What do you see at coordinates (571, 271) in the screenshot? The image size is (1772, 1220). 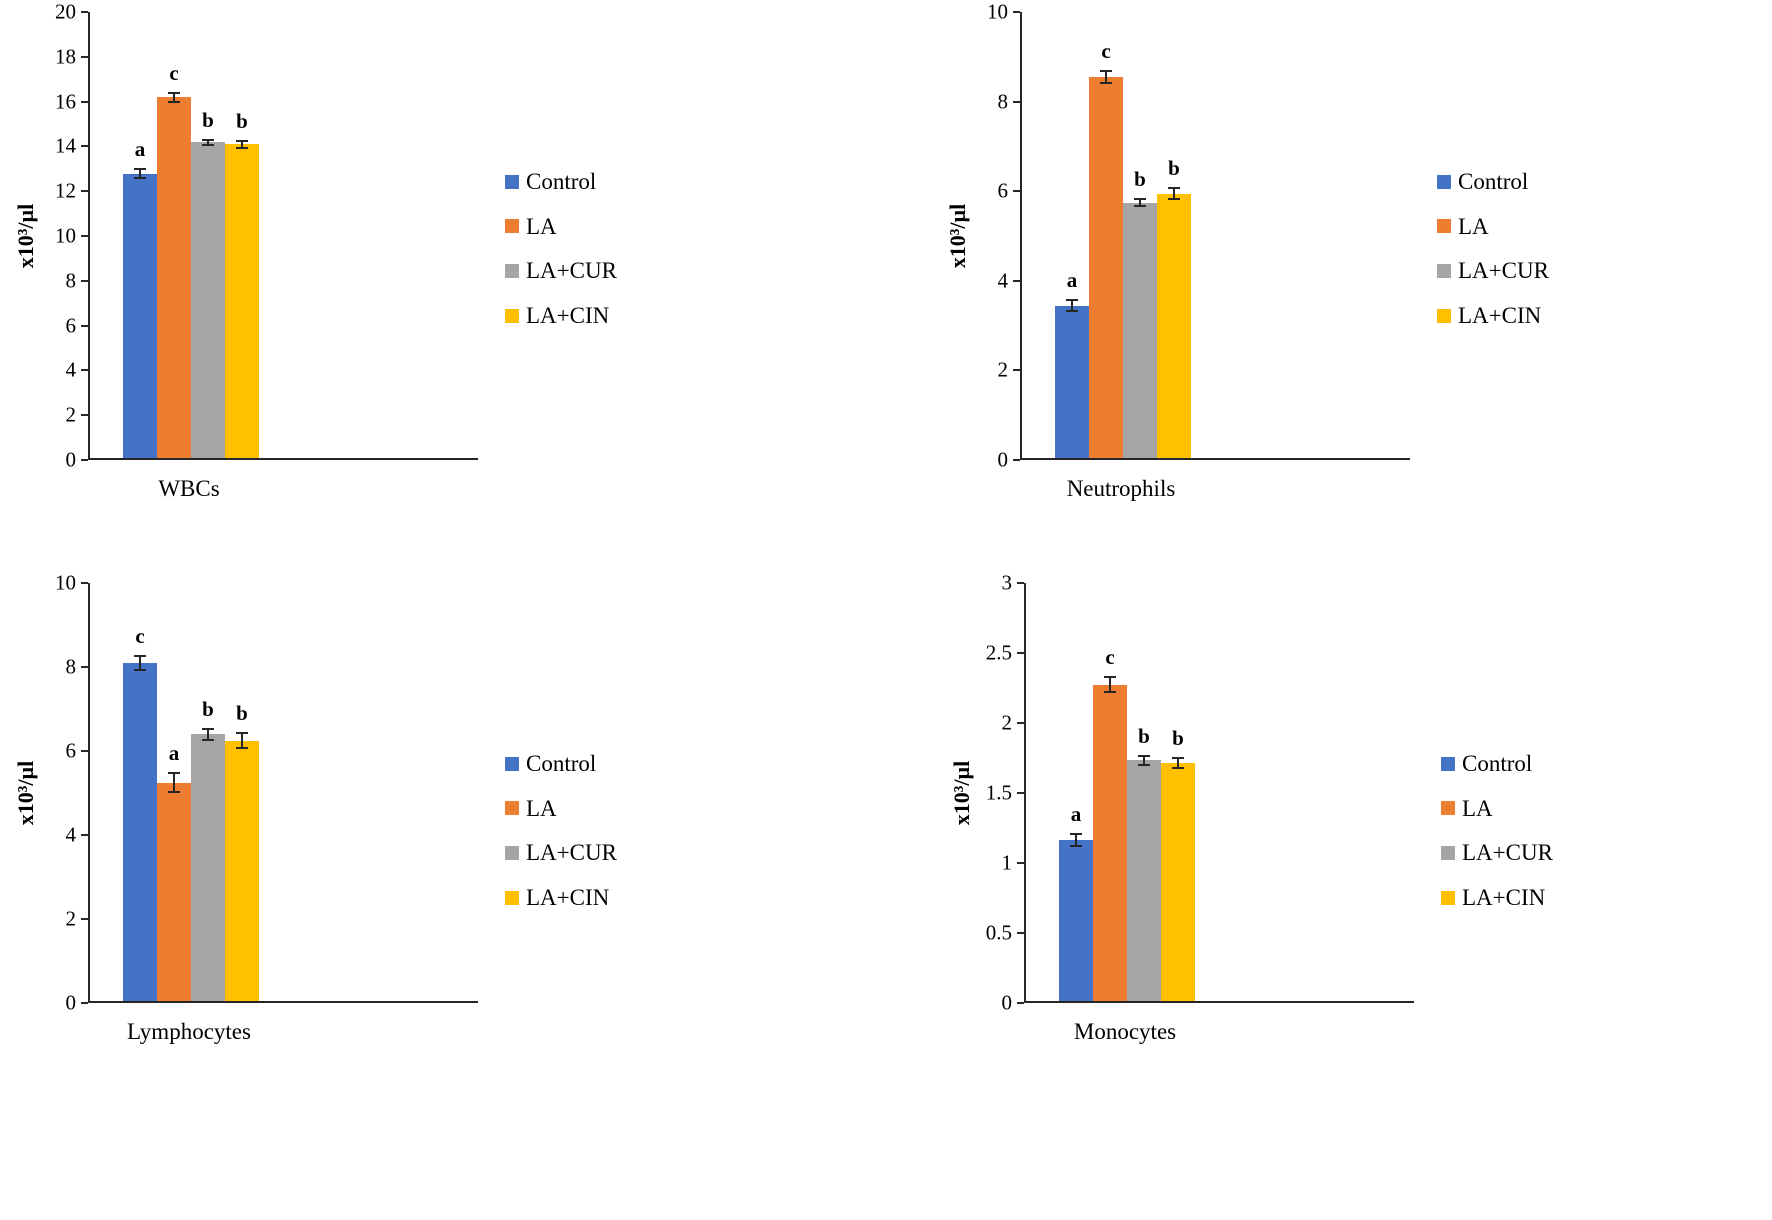 I see `legend-label: LA+CUR` at bounding box center [571, 271].